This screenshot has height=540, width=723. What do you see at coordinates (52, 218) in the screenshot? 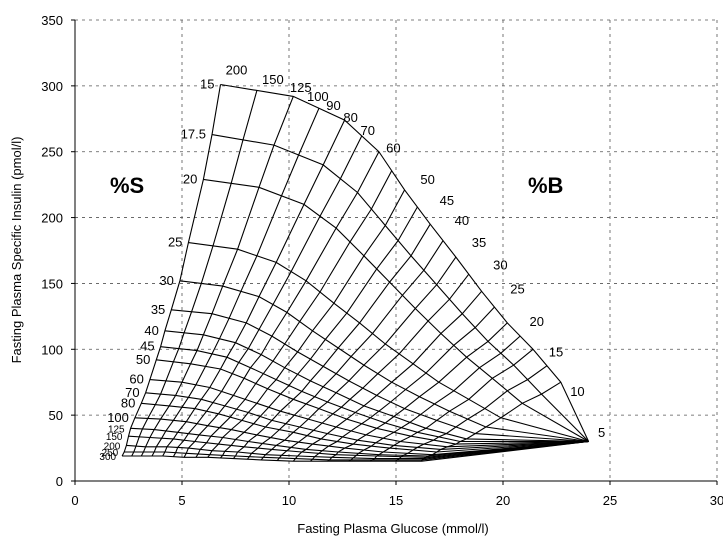
I see `y-tick-label: 200` at bounding box center [52, 218].